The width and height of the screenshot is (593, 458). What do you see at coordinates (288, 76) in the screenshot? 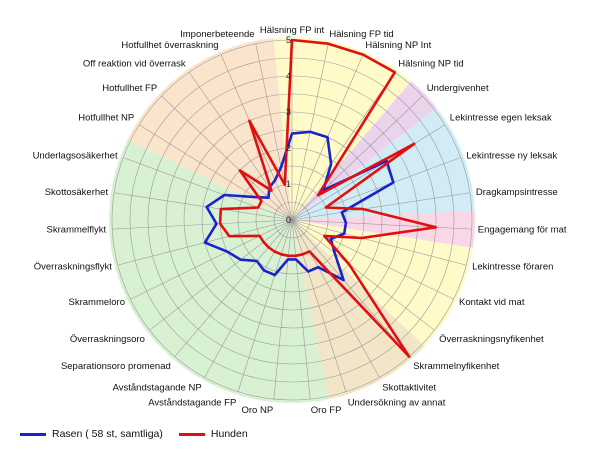
I see `tick-label: 4` at bounding box center [288, 76].